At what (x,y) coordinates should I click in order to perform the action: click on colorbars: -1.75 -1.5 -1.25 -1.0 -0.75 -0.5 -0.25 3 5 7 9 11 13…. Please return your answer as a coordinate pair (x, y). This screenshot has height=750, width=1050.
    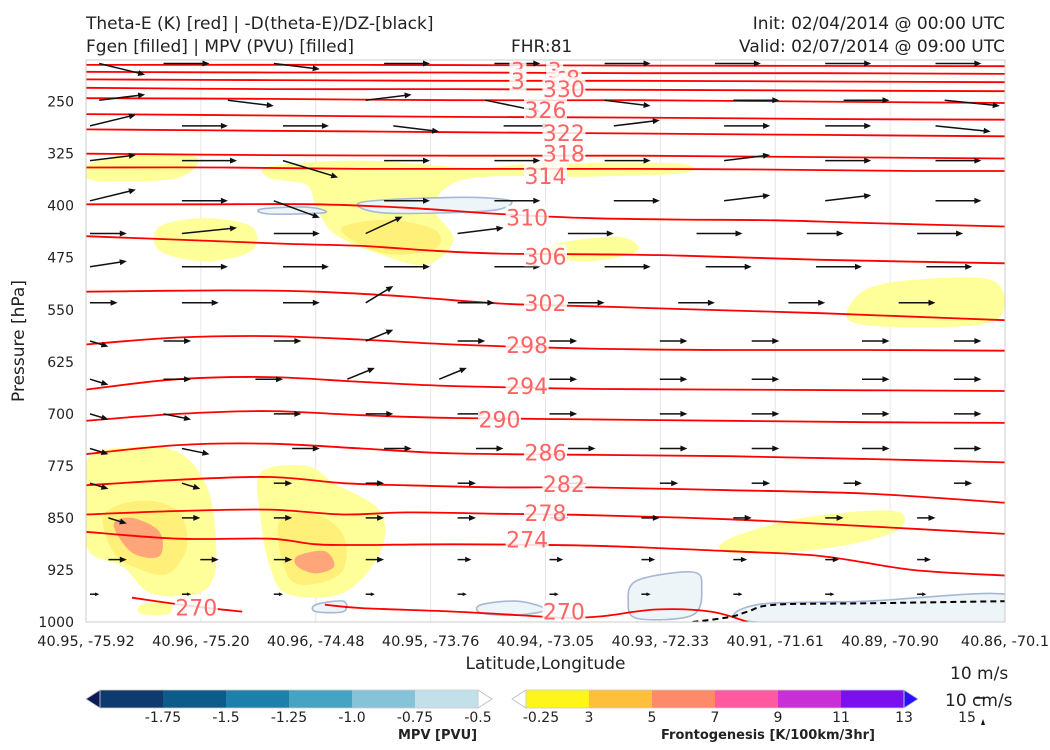
    Looking at the image, I should click on (535, 707).